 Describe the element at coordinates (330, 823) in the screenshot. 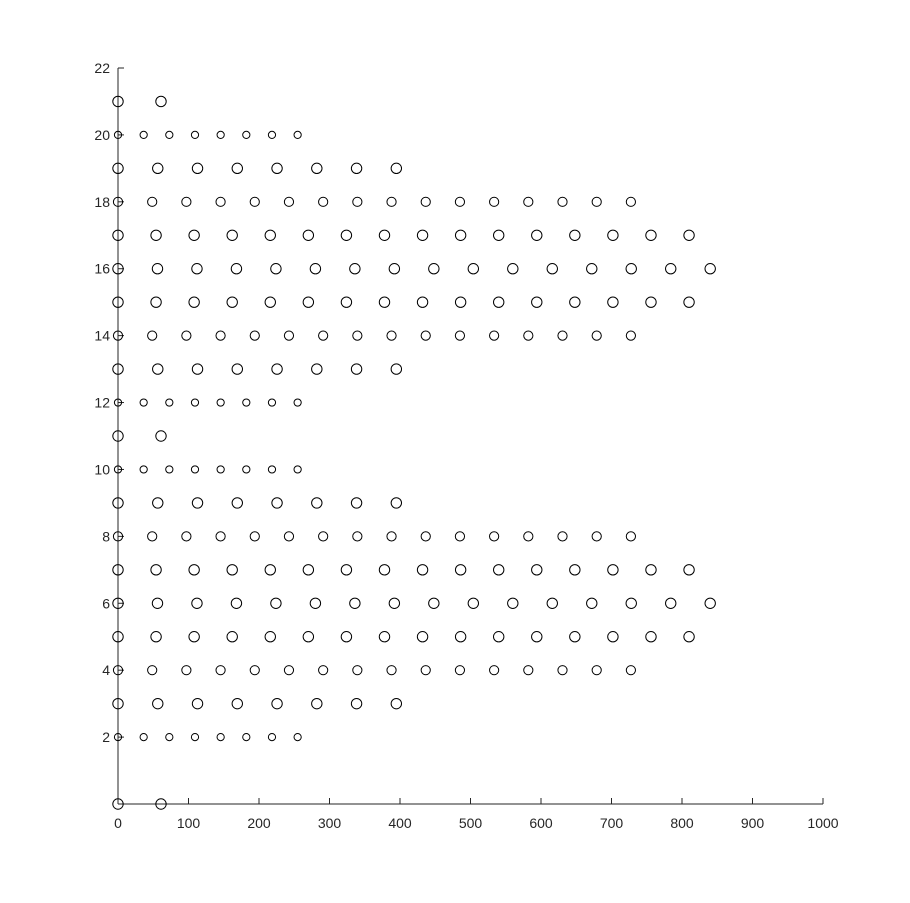

I see `x-tick-label: 300` at that location.